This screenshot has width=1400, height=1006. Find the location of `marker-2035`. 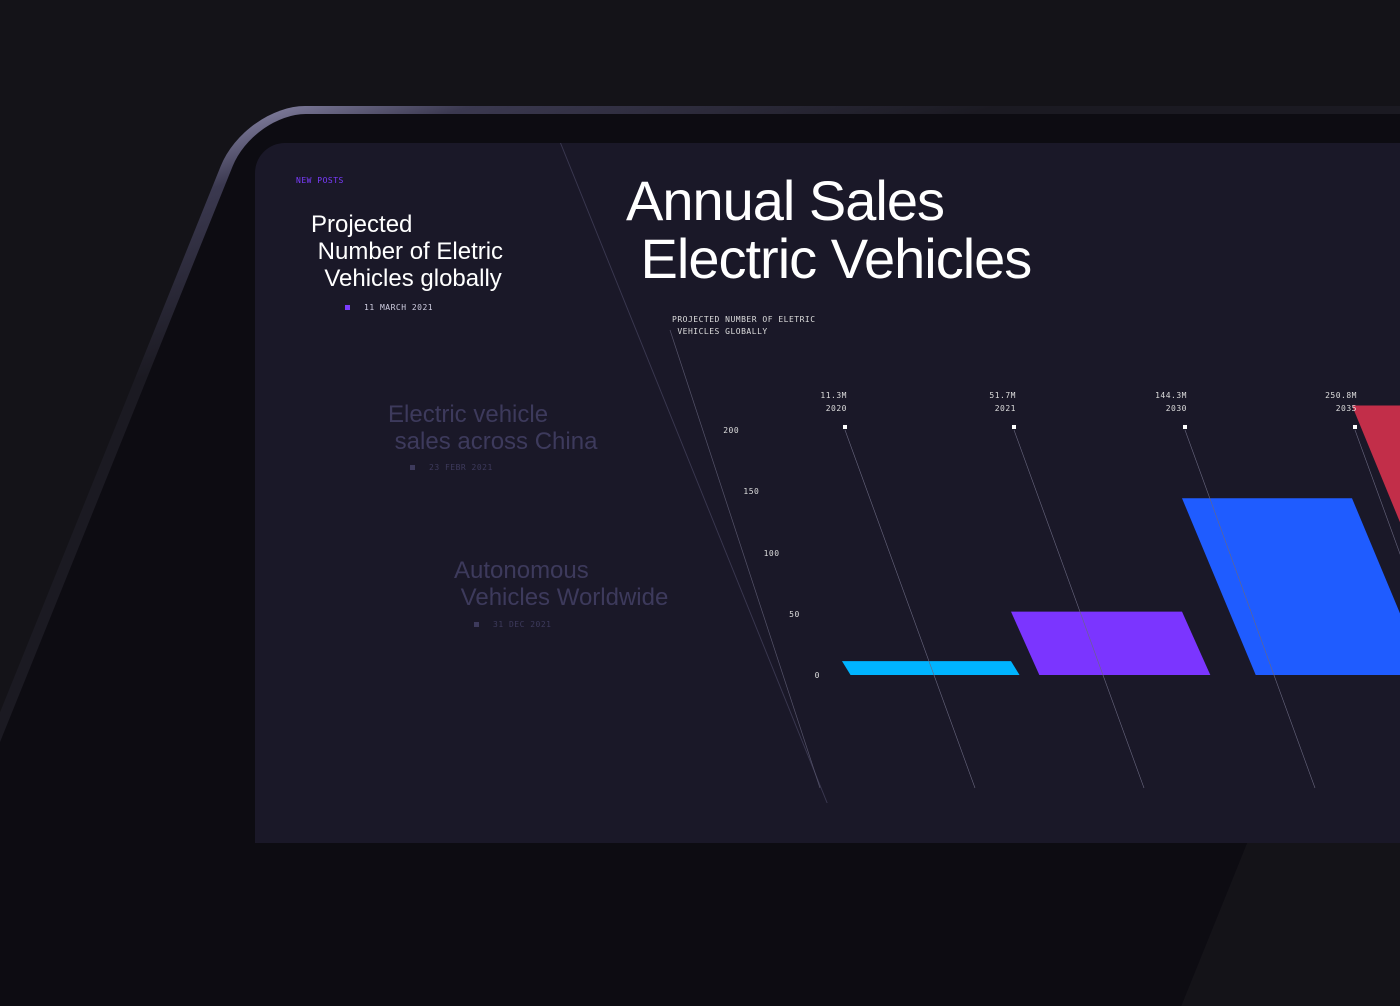

marker-2035 is located at coordinates (1355, 427).